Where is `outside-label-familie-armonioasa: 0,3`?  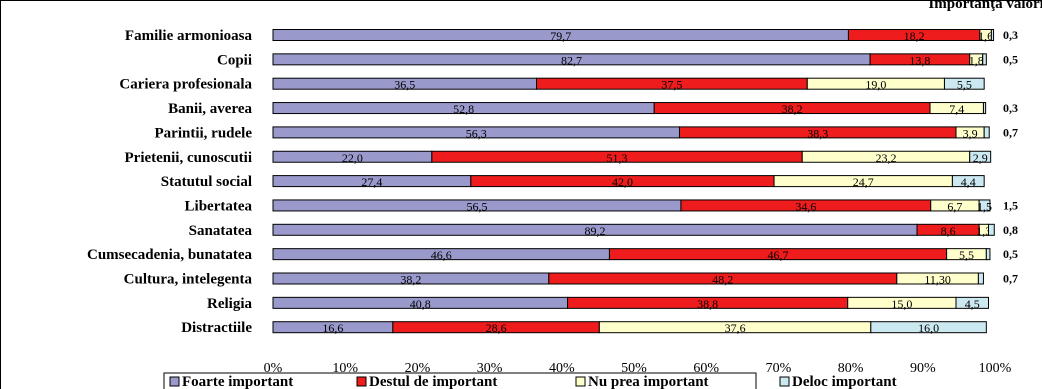
outside-label-familie-armonioasa: 0,3 is located at coordinates (1010, 35).